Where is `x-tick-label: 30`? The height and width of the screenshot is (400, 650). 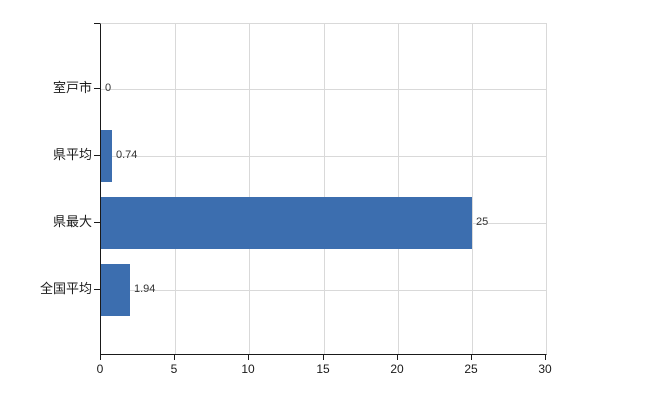 x-tick-label: 30 is located at coordinates (545, 369).